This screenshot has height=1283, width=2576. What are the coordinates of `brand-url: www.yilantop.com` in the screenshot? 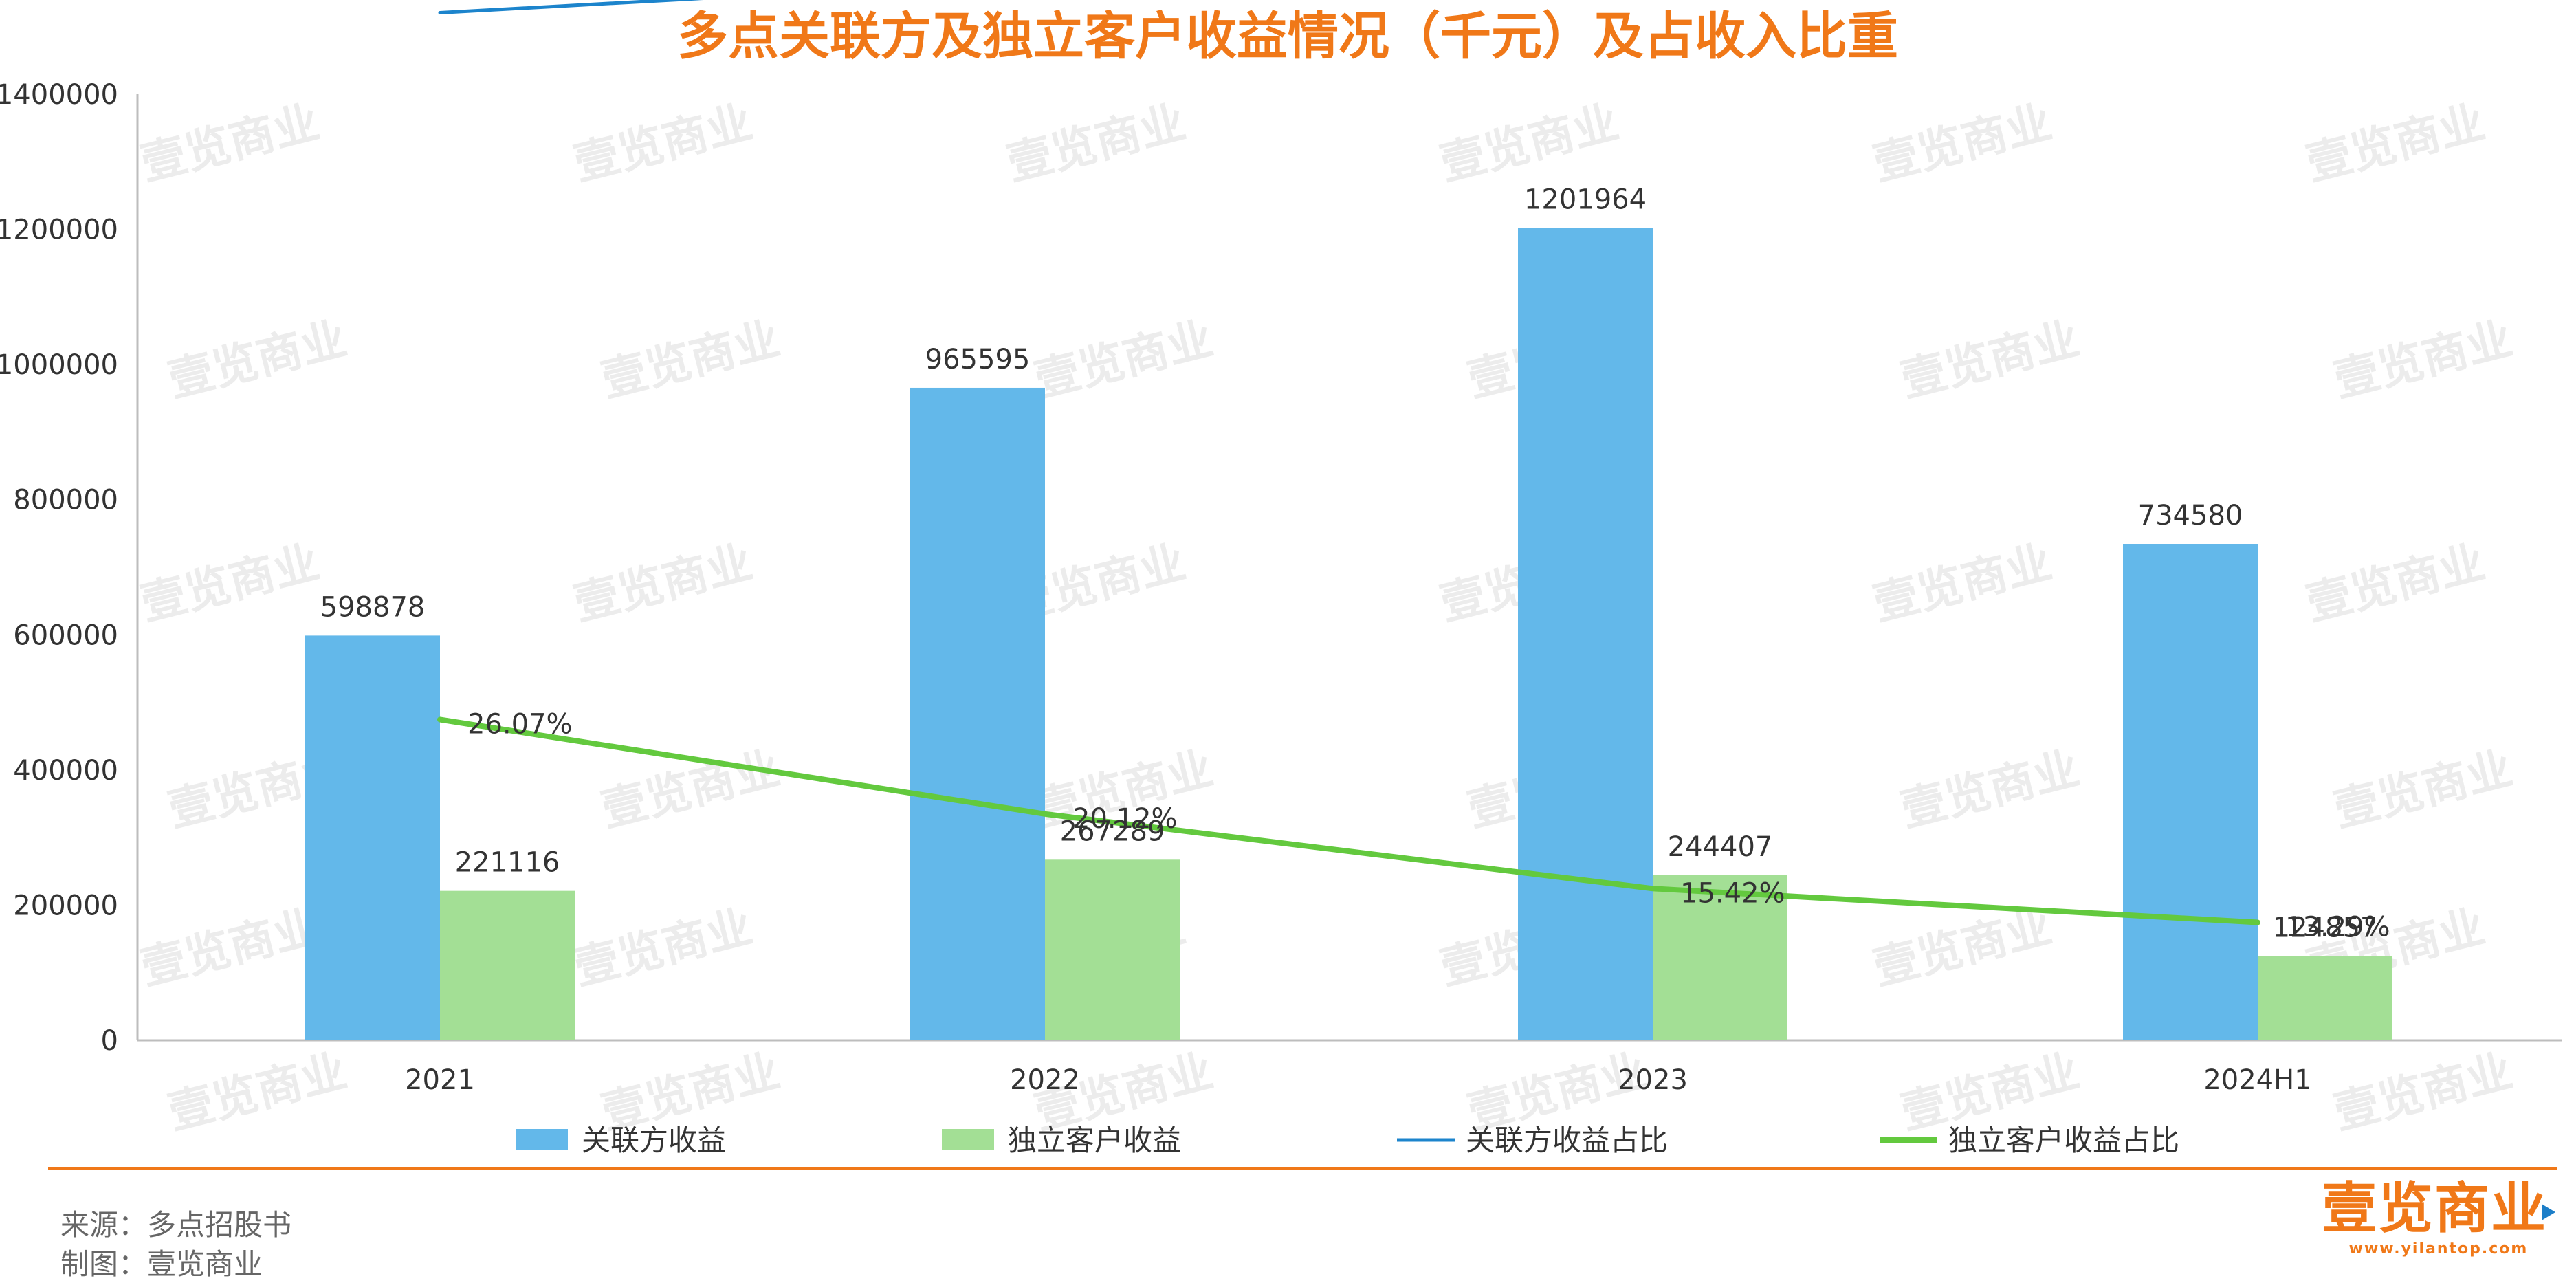 It's located at (2438, 1249).